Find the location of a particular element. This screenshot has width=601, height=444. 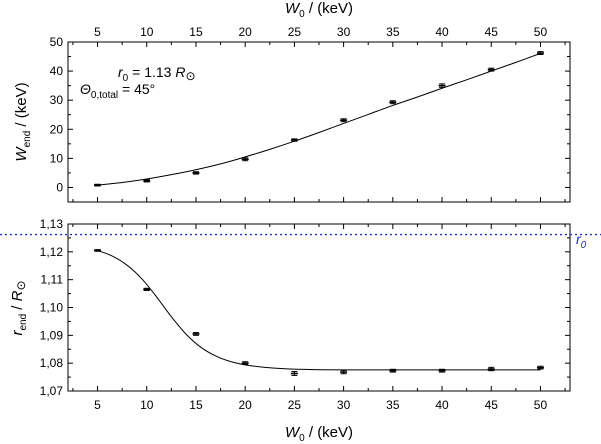

y-tick-label: 50 is located at coordinates (57, 42).